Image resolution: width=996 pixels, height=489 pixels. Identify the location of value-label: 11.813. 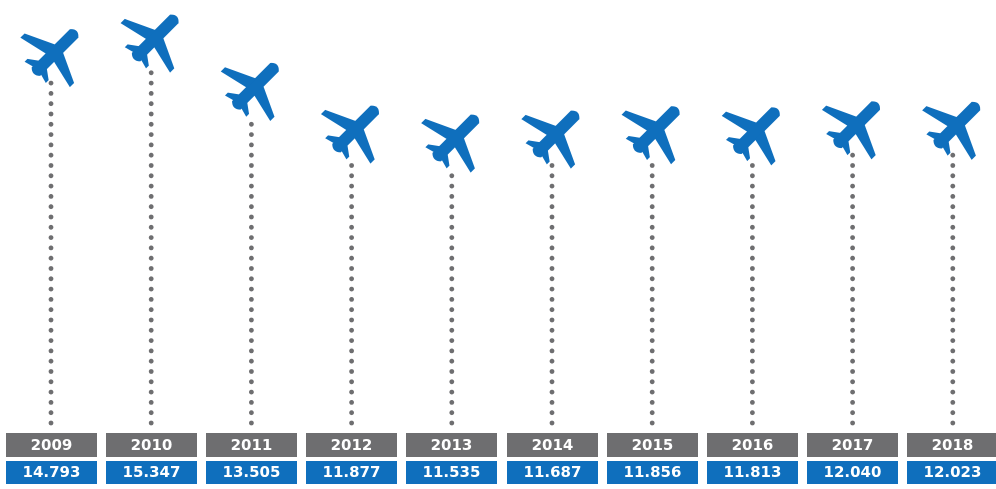
(752, 472).